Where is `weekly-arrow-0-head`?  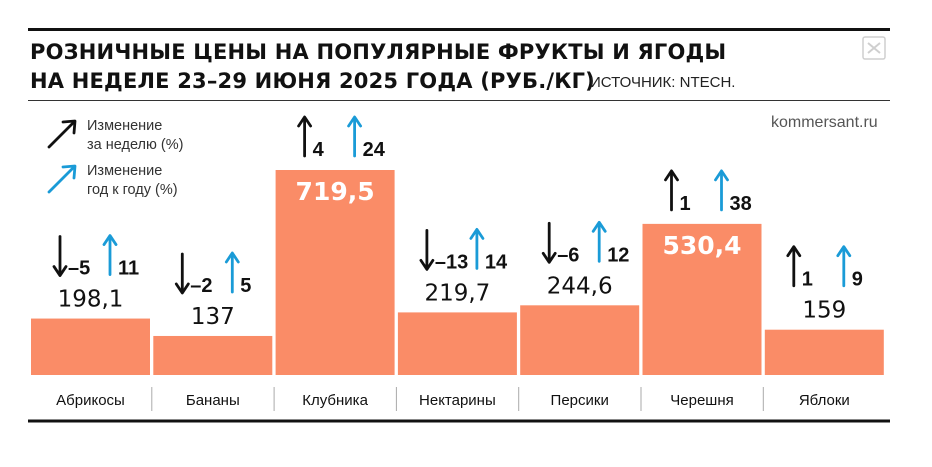
weekly-arrow-0-head is located at coordinates (60, 271).